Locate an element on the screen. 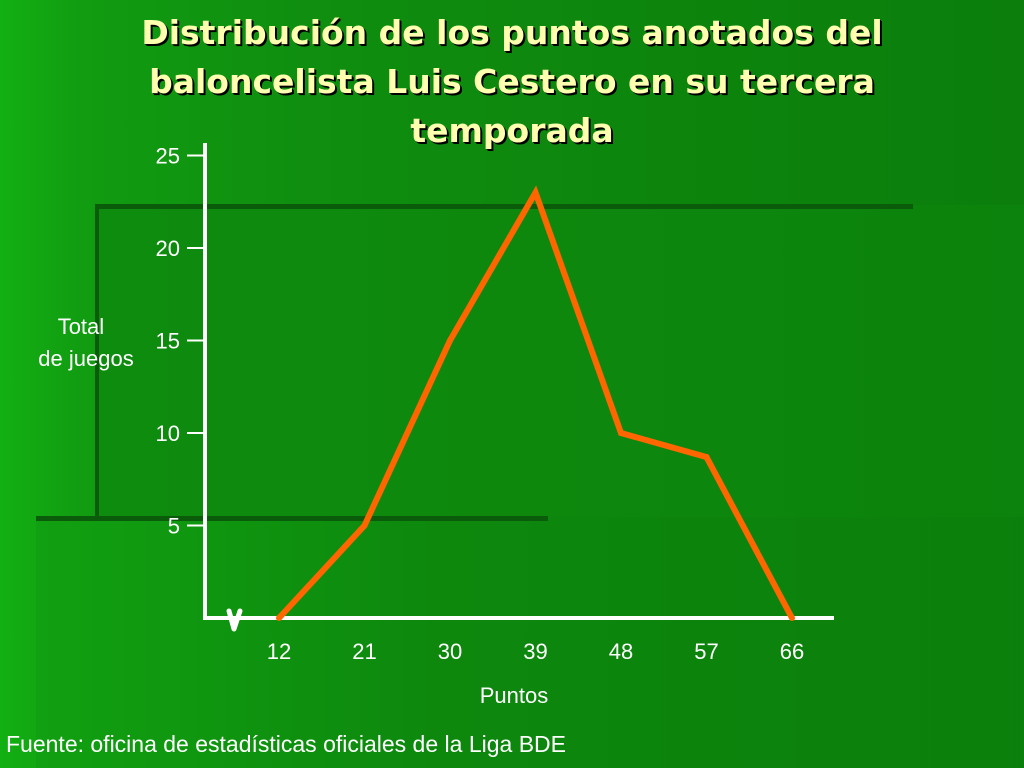  x-tick-label: 30 is located at coordinates (450, 651).